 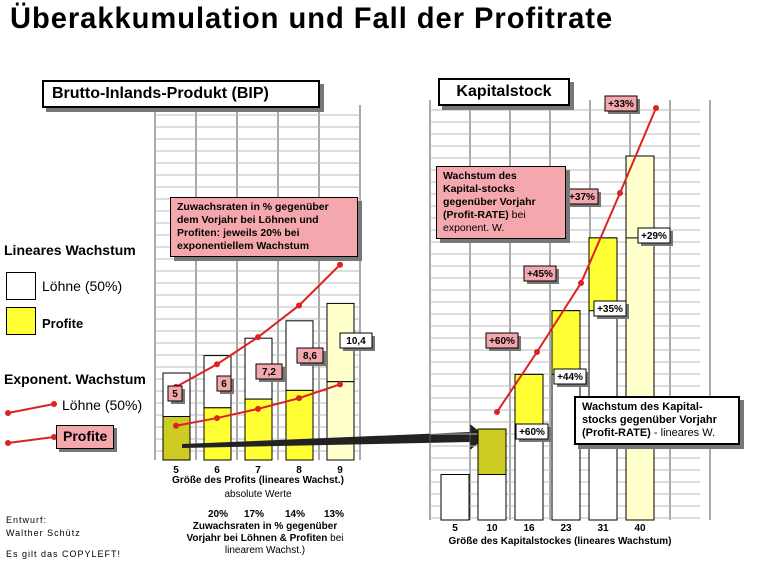 I want to click on legend-exp-heading: Exponent. Wachstum, so click(x=75, y=379).